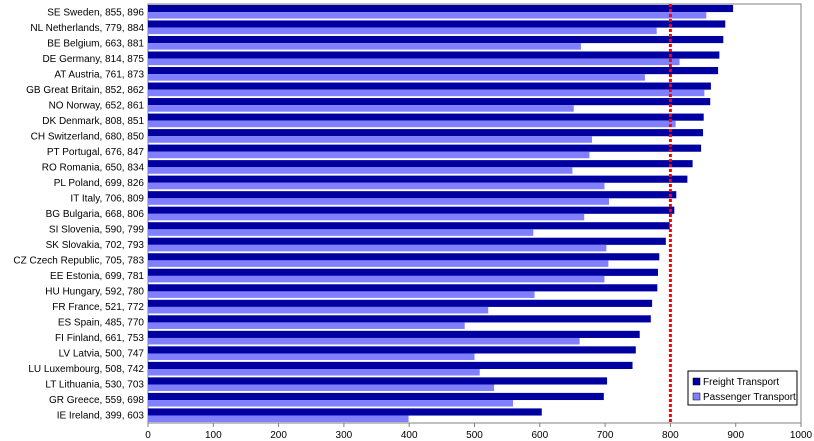  I want to click on legend-label: Freight Transport, so click(741, 382).